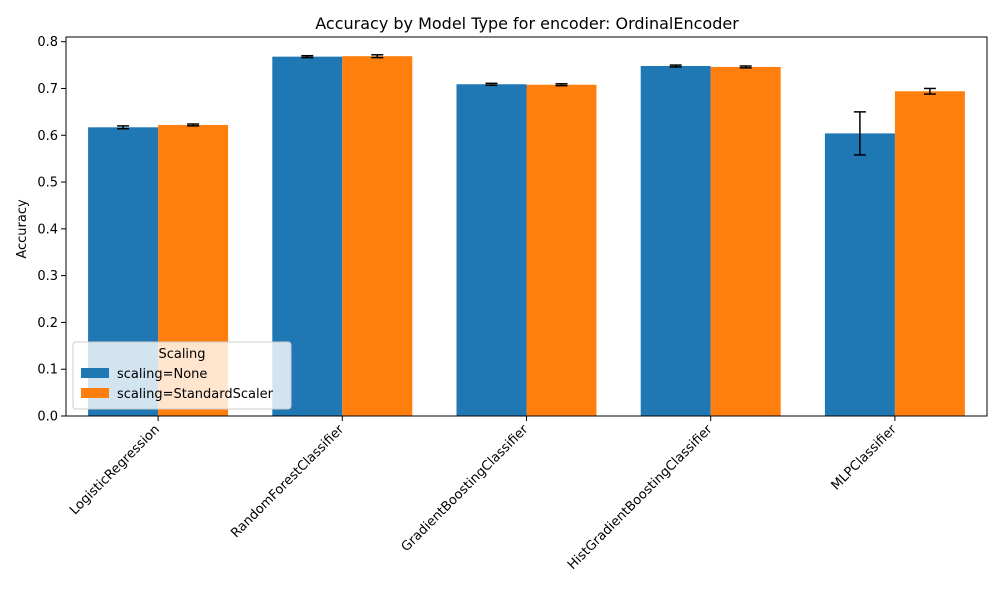  Describe the element at coordinates (561, 250) in the screenshot. I see `bar-standardscaler-gradientboostingclassifier` at that location.